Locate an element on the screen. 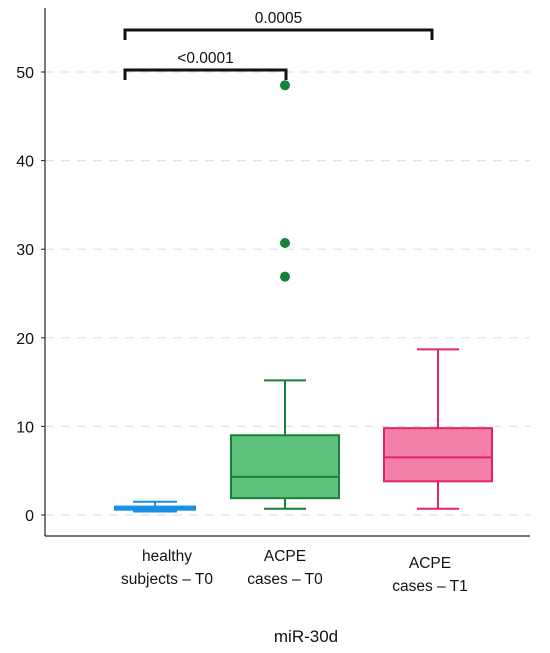 The width and height of the screenshot is (550, 653). p-value-label: <0.0001 is located at coordinates (205, 58).